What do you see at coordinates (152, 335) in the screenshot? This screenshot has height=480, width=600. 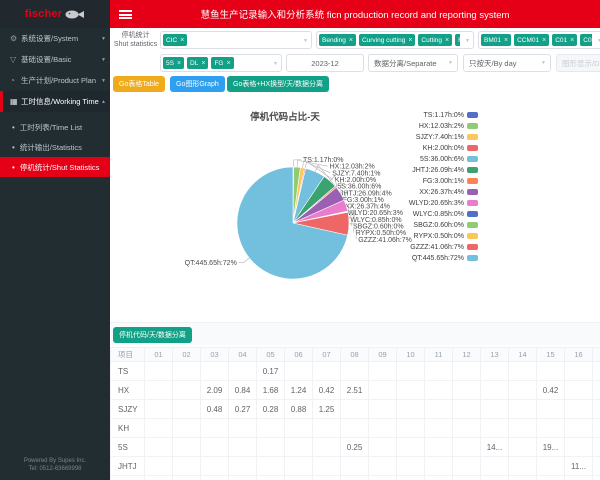 I see `code-day-split-button: 停机代码/天/数据分离` at bounding box center [152, 335].